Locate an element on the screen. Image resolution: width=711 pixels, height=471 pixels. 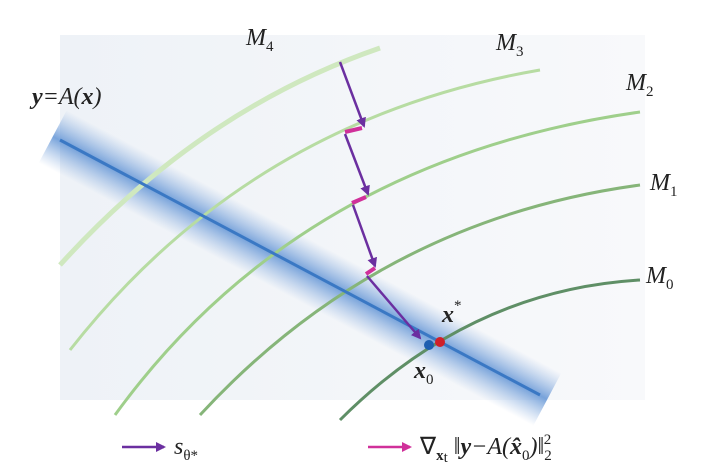
x0-label: x0 is located at coordinates (423, 373).